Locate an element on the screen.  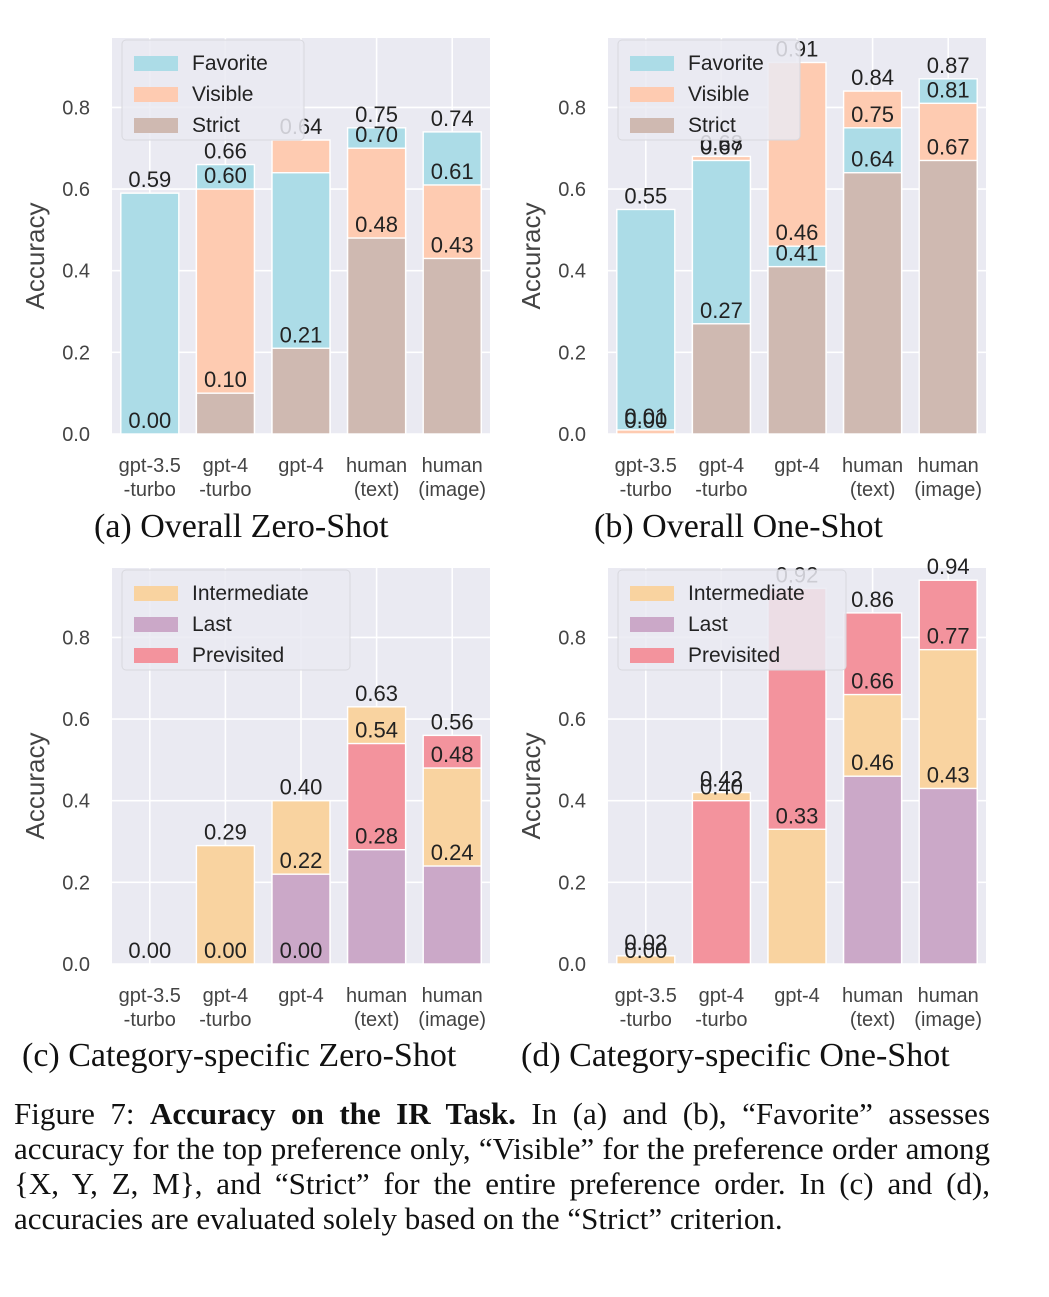
y-tick-label: 0.2 is located at coordinates (76, 353).